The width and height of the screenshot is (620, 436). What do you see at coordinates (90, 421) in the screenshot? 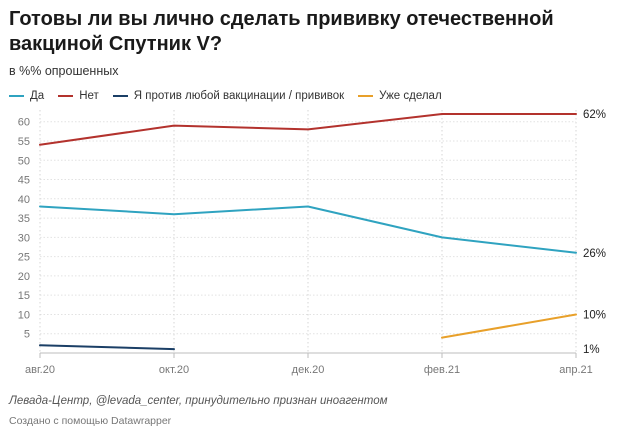
I see `credit-note: Создано с помощью Datawrapper` at bounding box center [90, 421].